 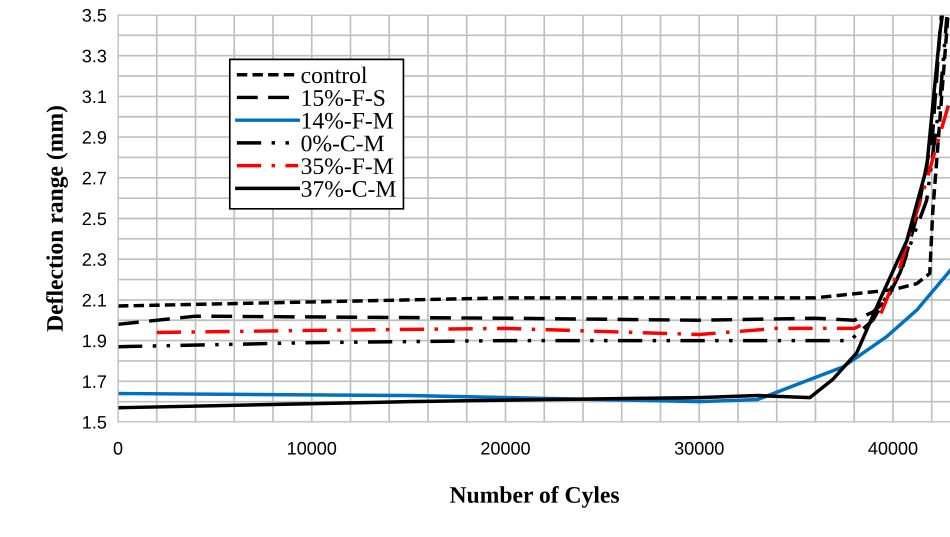 What do you see at coordinates (94, 381) in the screenshot?
I see `y-tick-label: 1.7` at bounding box center [94, 381].